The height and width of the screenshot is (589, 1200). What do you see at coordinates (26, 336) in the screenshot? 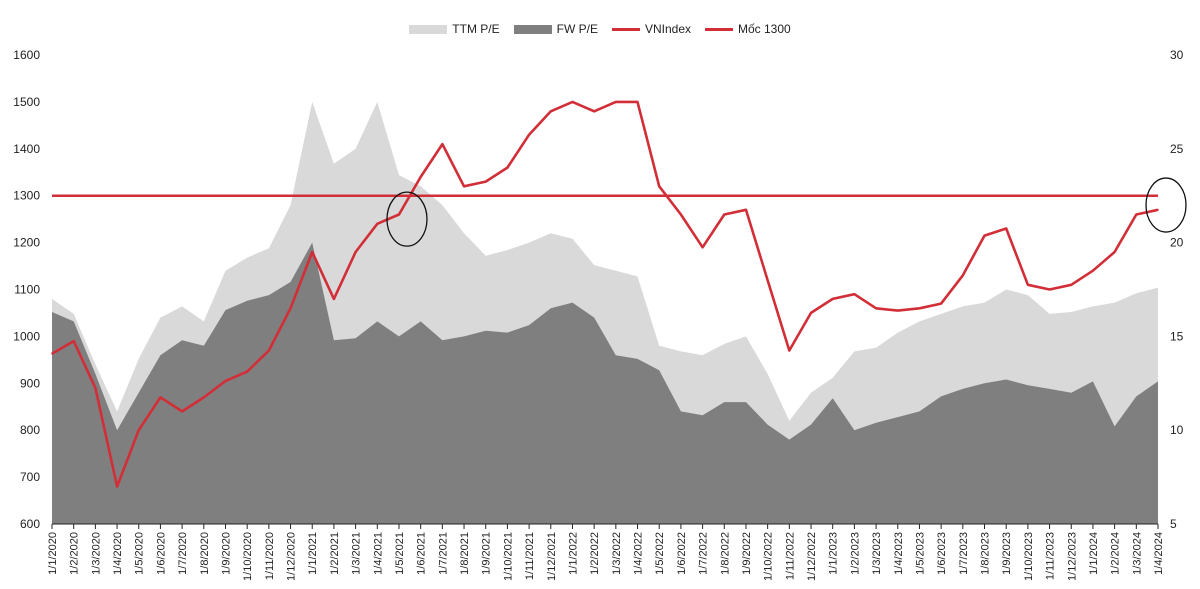
I see `y-left-tick-label: 1000` at bounding box center [26, 336].